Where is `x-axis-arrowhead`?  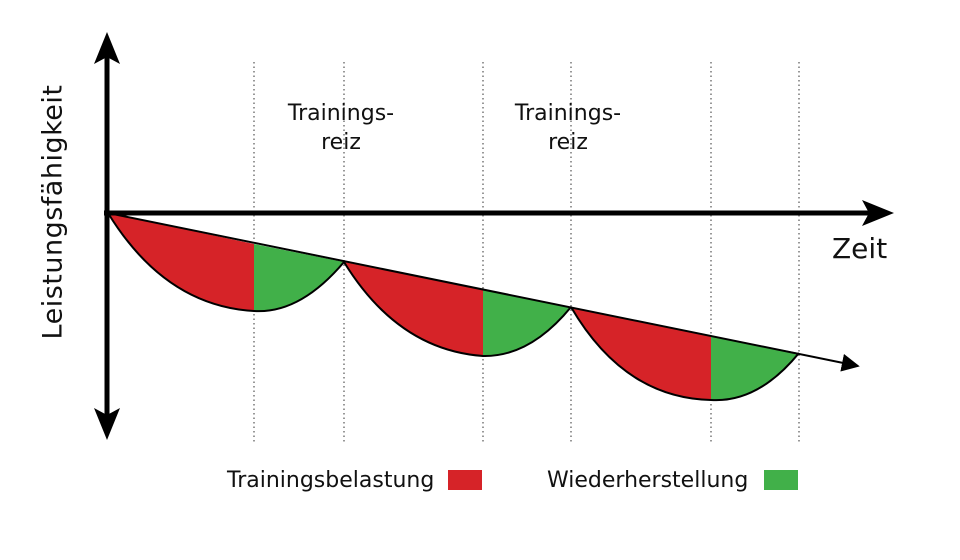 x-axis-arrowhead is located at coordinates (878, 213).